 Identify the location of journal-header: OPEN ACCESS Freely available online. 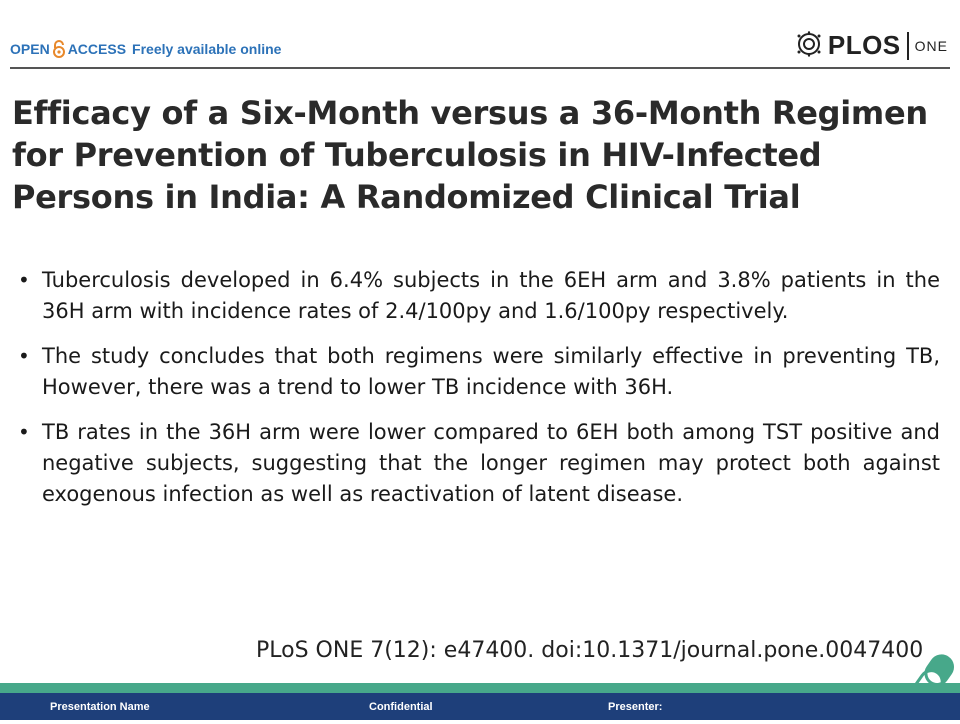
(480, 36).